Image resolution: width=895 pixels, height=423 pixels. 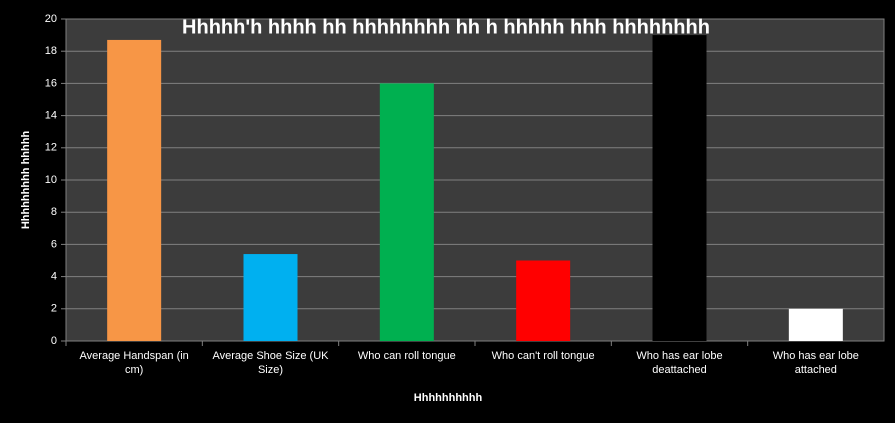 I want to click on x-tick-label-box: Who can't roll tongue, so click(x=543, y=356).